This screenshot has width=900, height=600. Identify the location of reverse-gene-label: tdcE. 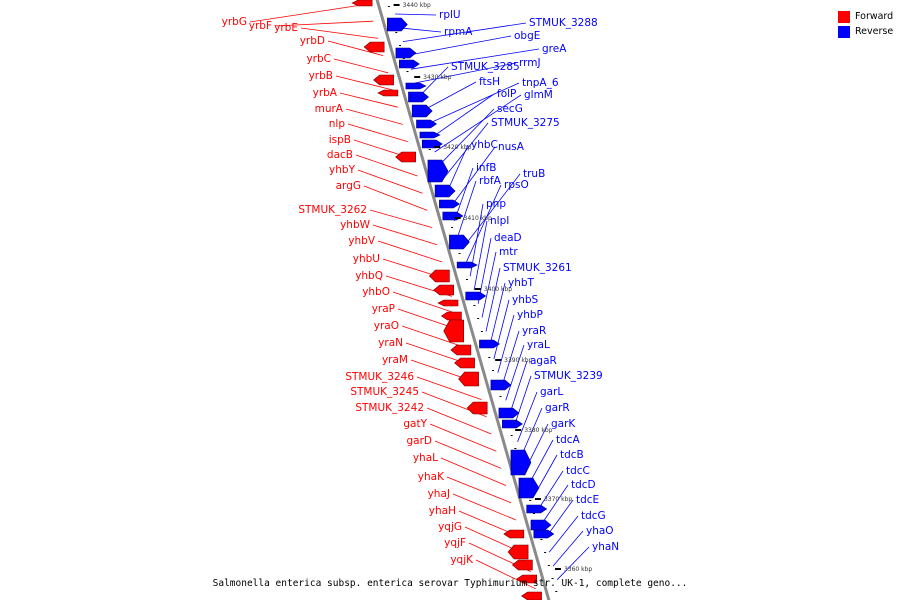
(587, 500).